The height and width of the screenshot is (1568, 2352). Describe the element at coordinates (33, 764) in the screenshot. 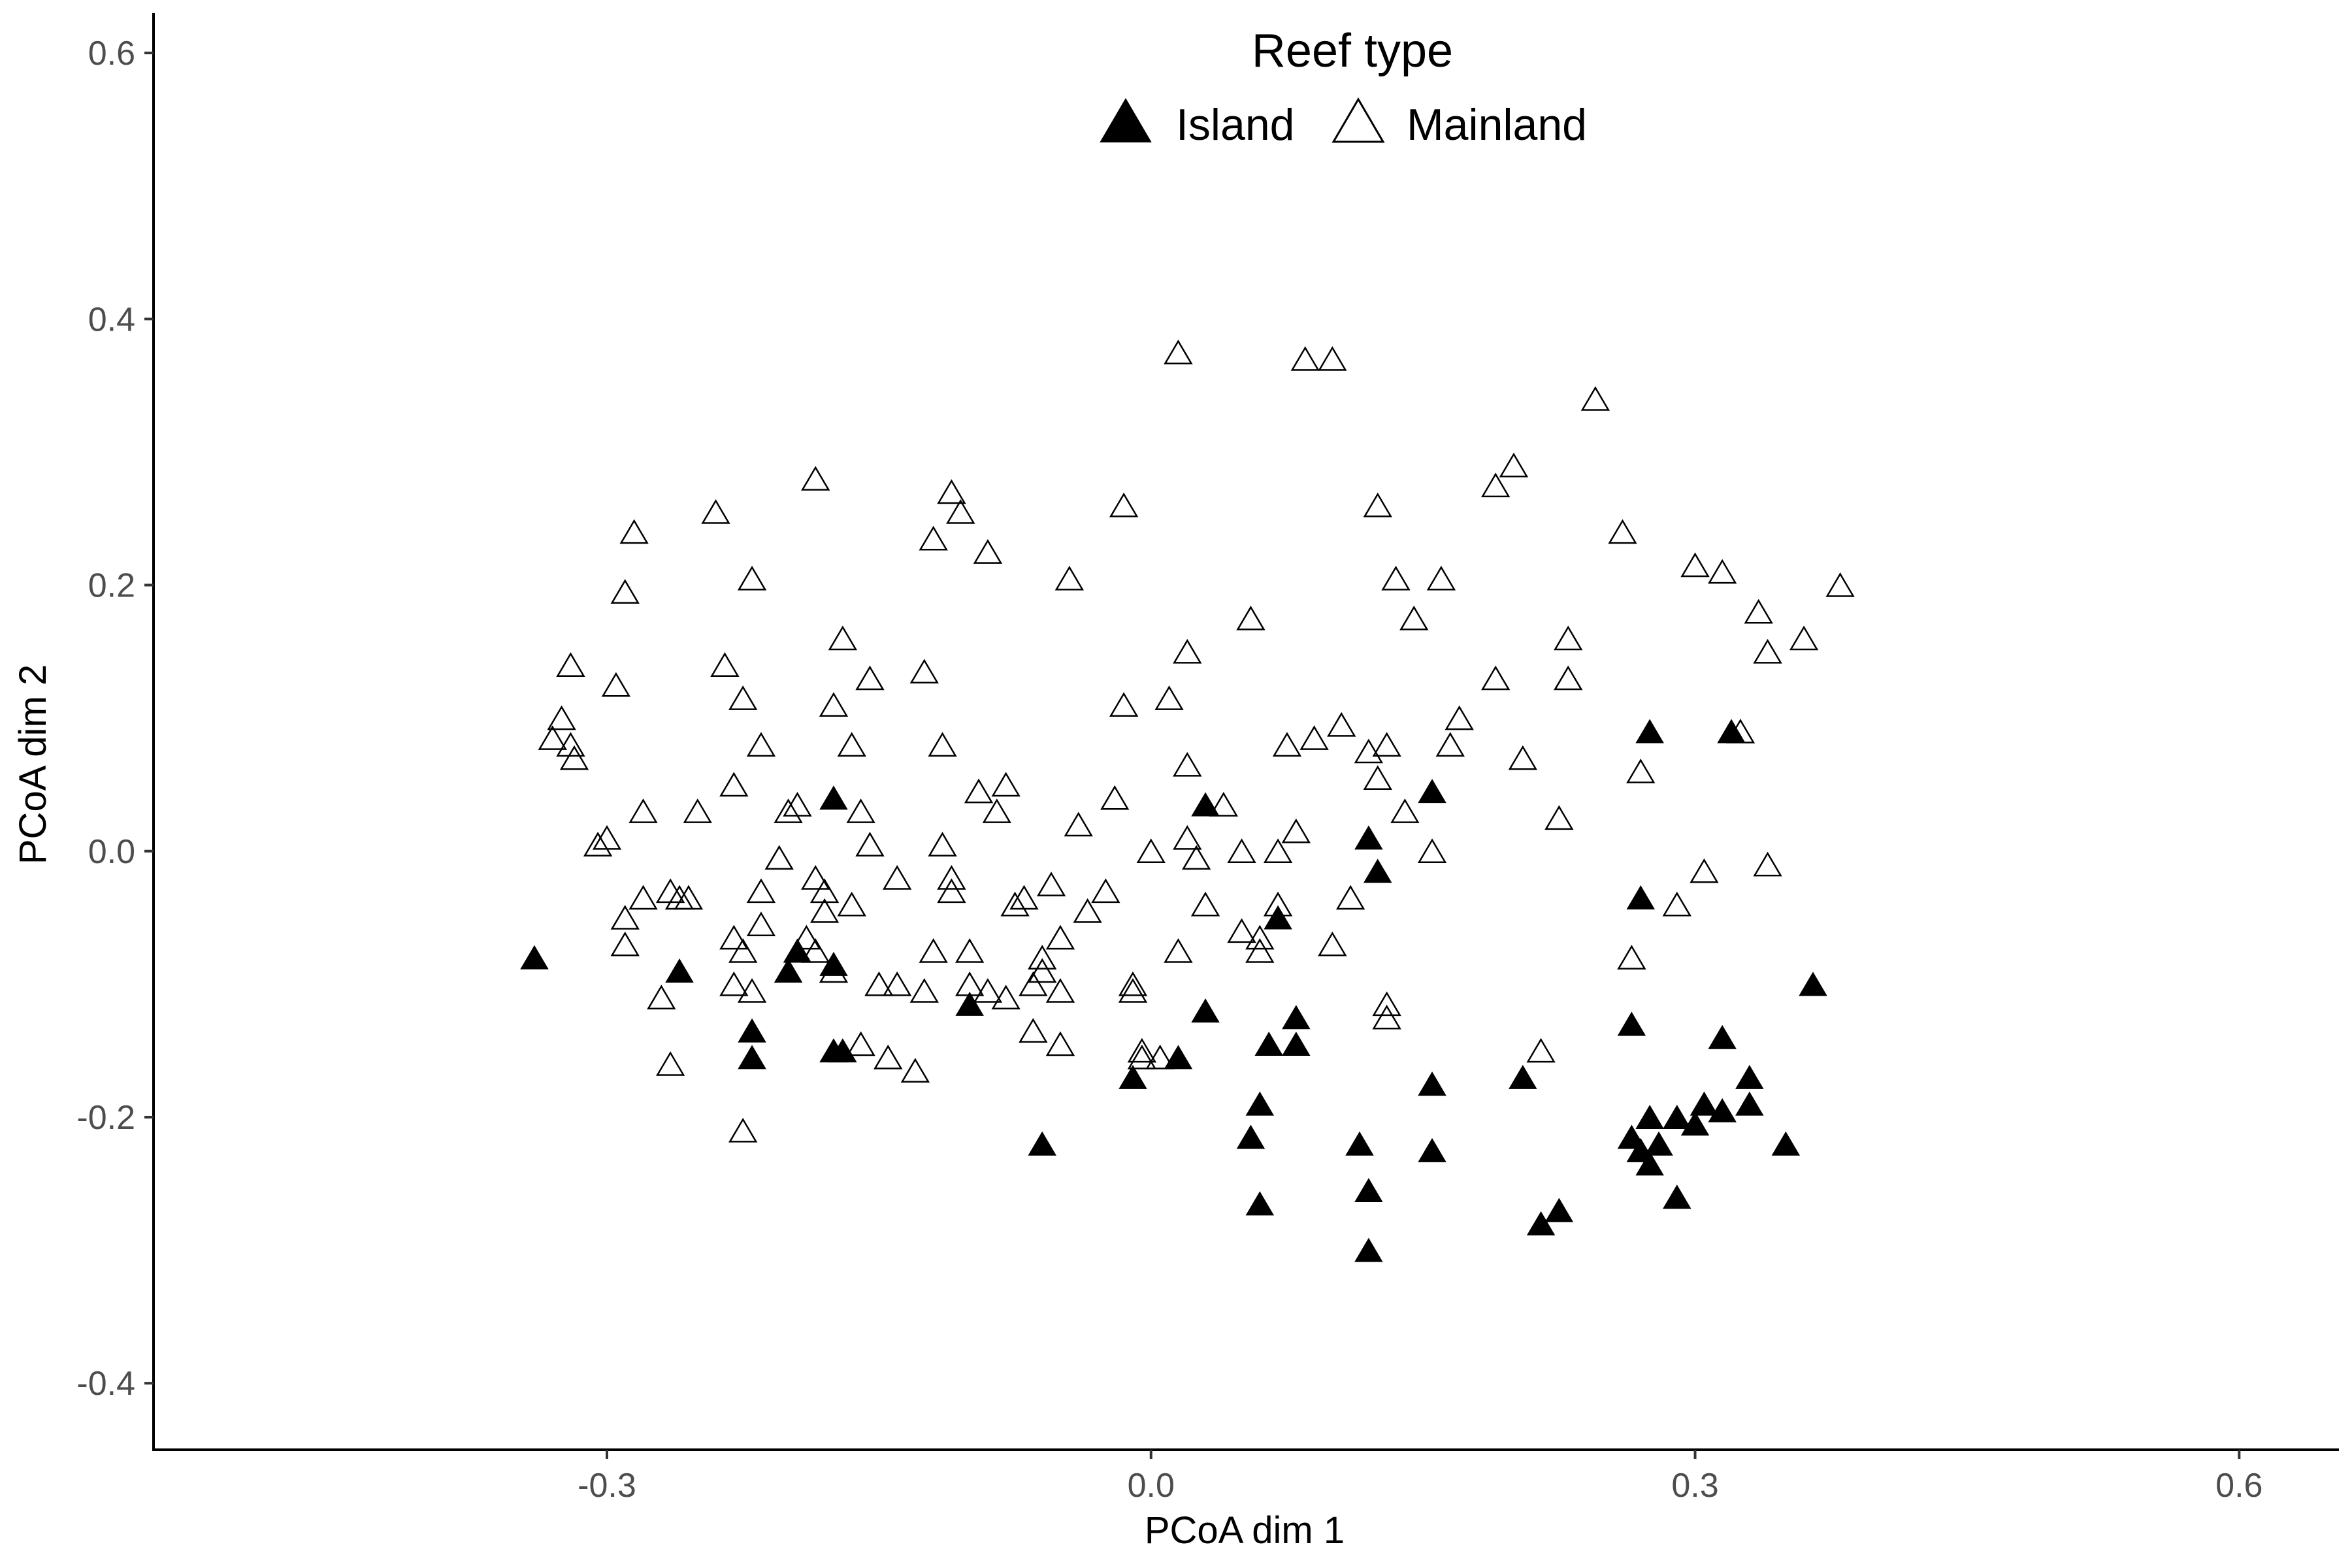

I see `y-axis-title: PCoA dim 2` at that location.